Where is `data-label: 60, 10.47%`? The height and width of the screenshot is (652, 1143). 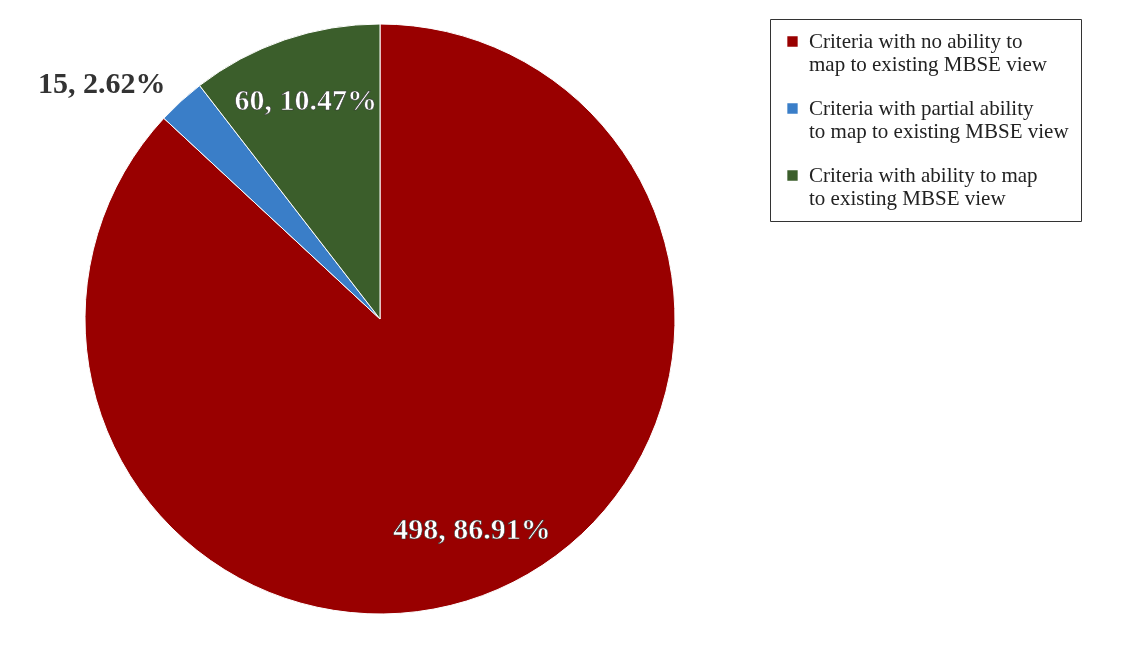 data-label: 60, 10.47% is located at coordinates (305, 100).